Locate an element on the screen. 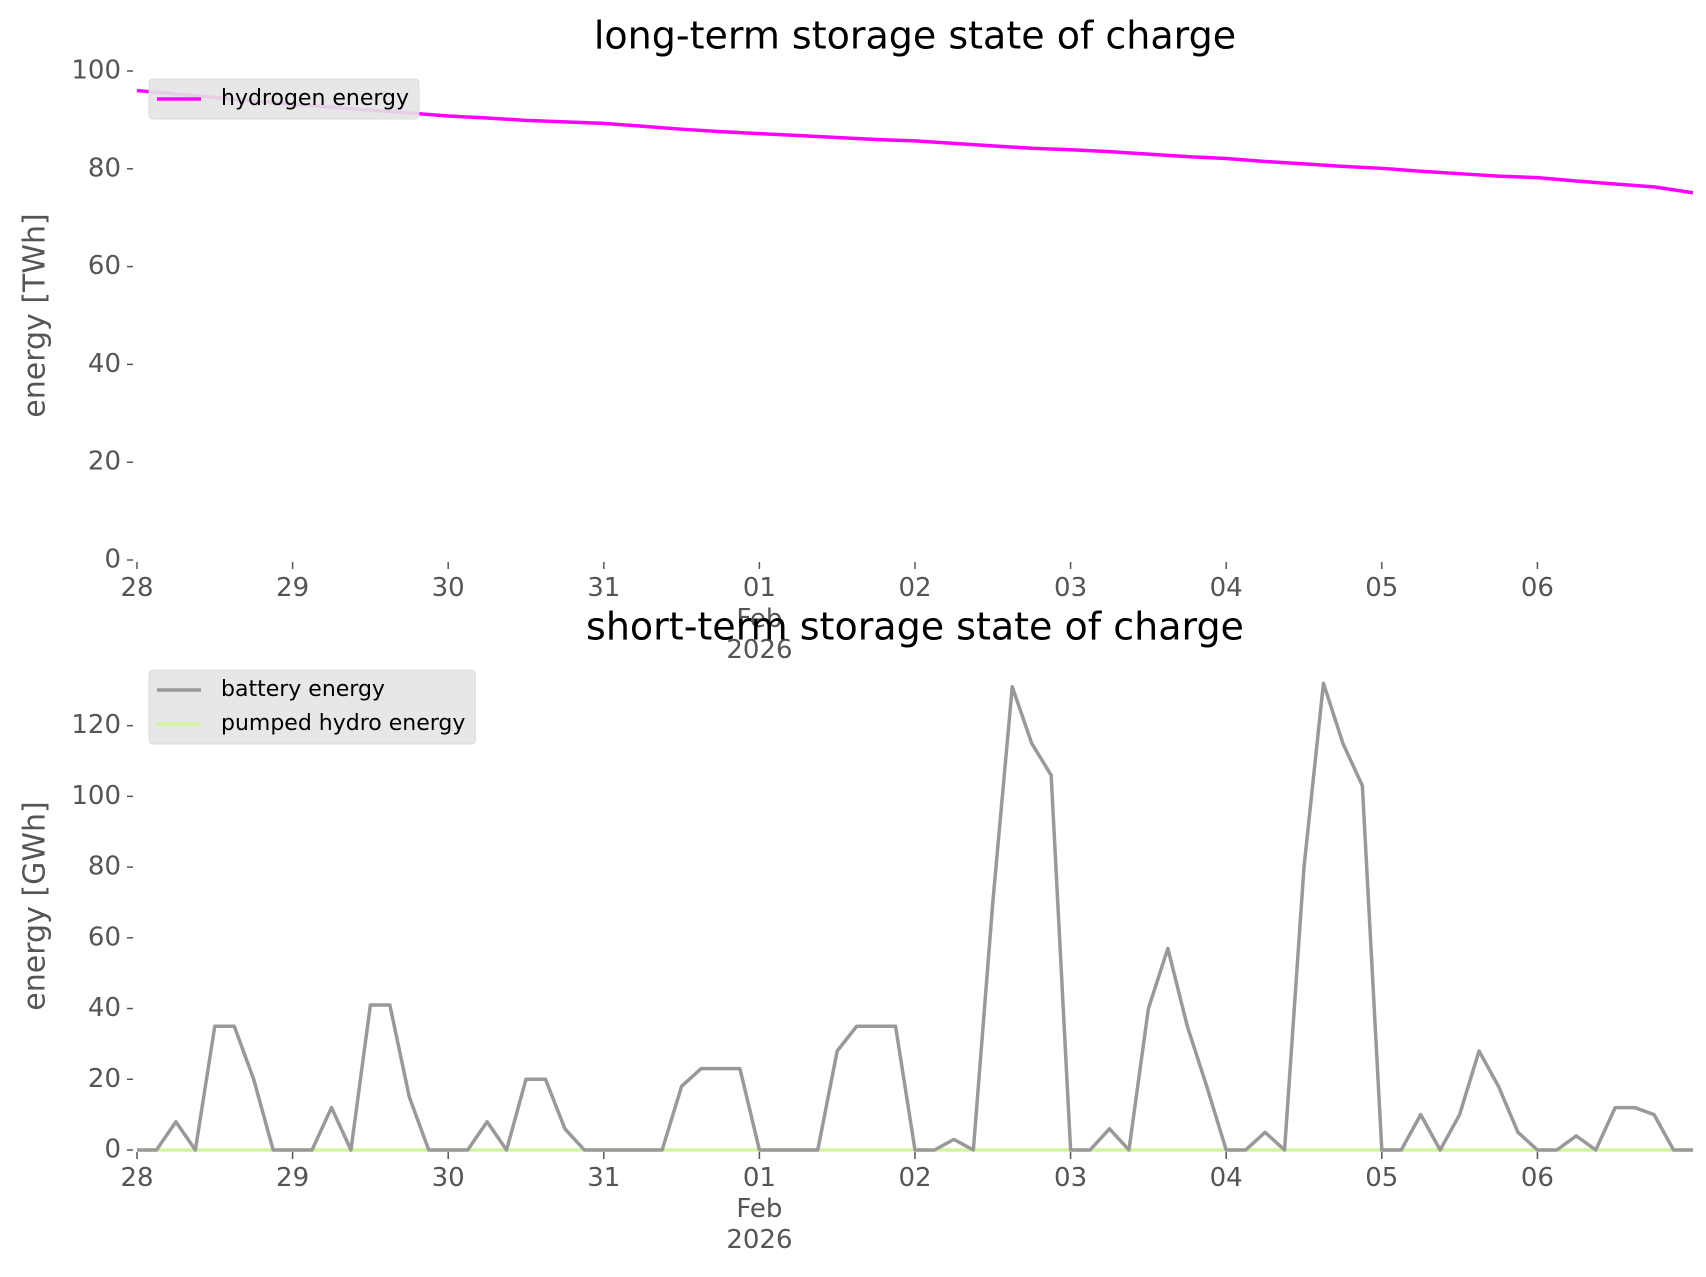 The height and width of the screenshot is (1277, 1706). y-axis-label: energy [TWh] is located at coordinates (35, 315).